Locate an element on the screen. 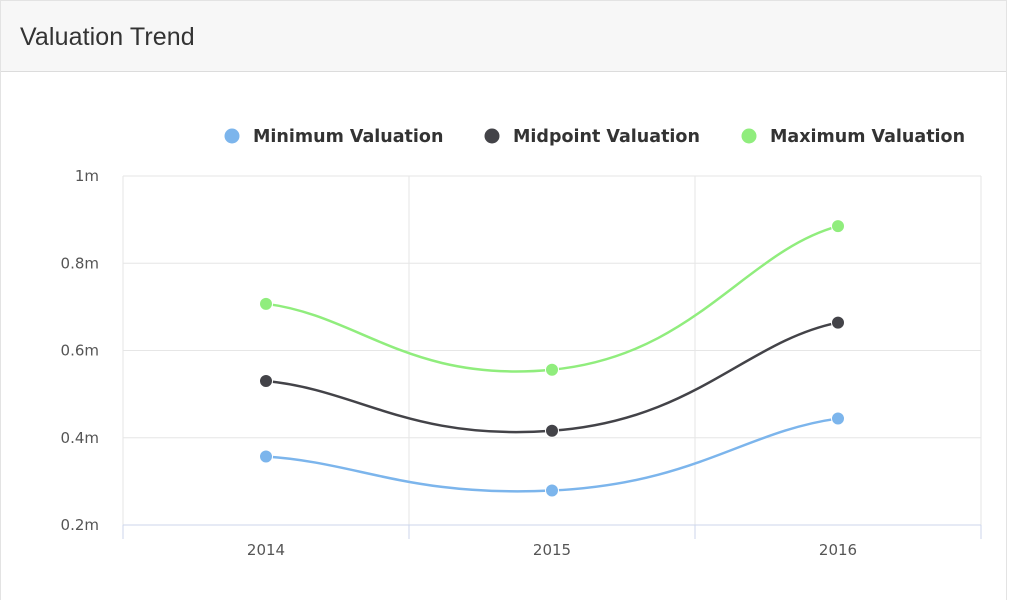 The height and width of the screenshot is (606, 1009). legend-label: Midpoint Valuation is located at coordinates (606, 137).